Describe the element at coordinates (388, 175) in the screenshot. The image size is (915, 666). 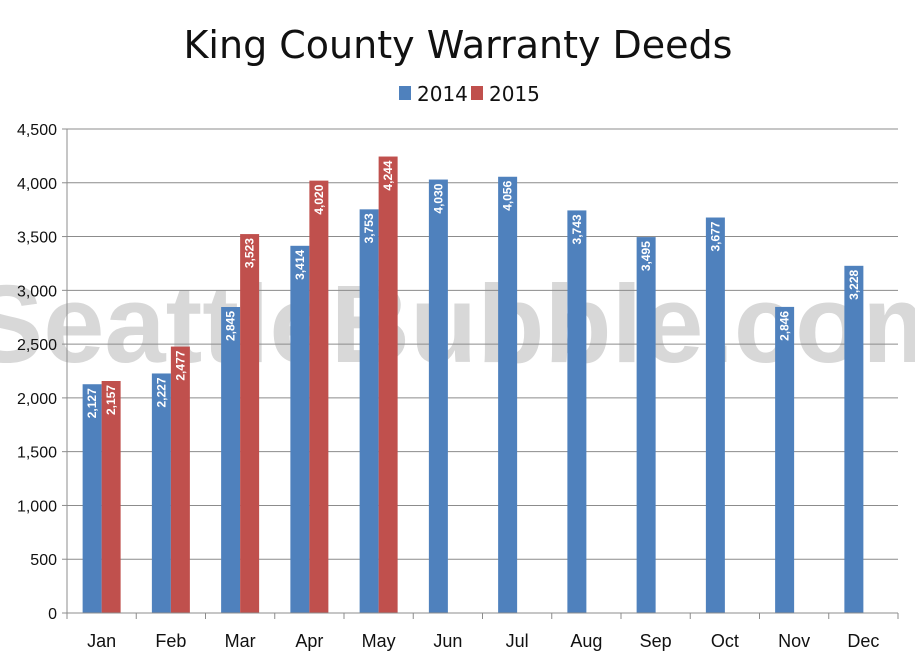
I see `data-label: 4,244` at that location.